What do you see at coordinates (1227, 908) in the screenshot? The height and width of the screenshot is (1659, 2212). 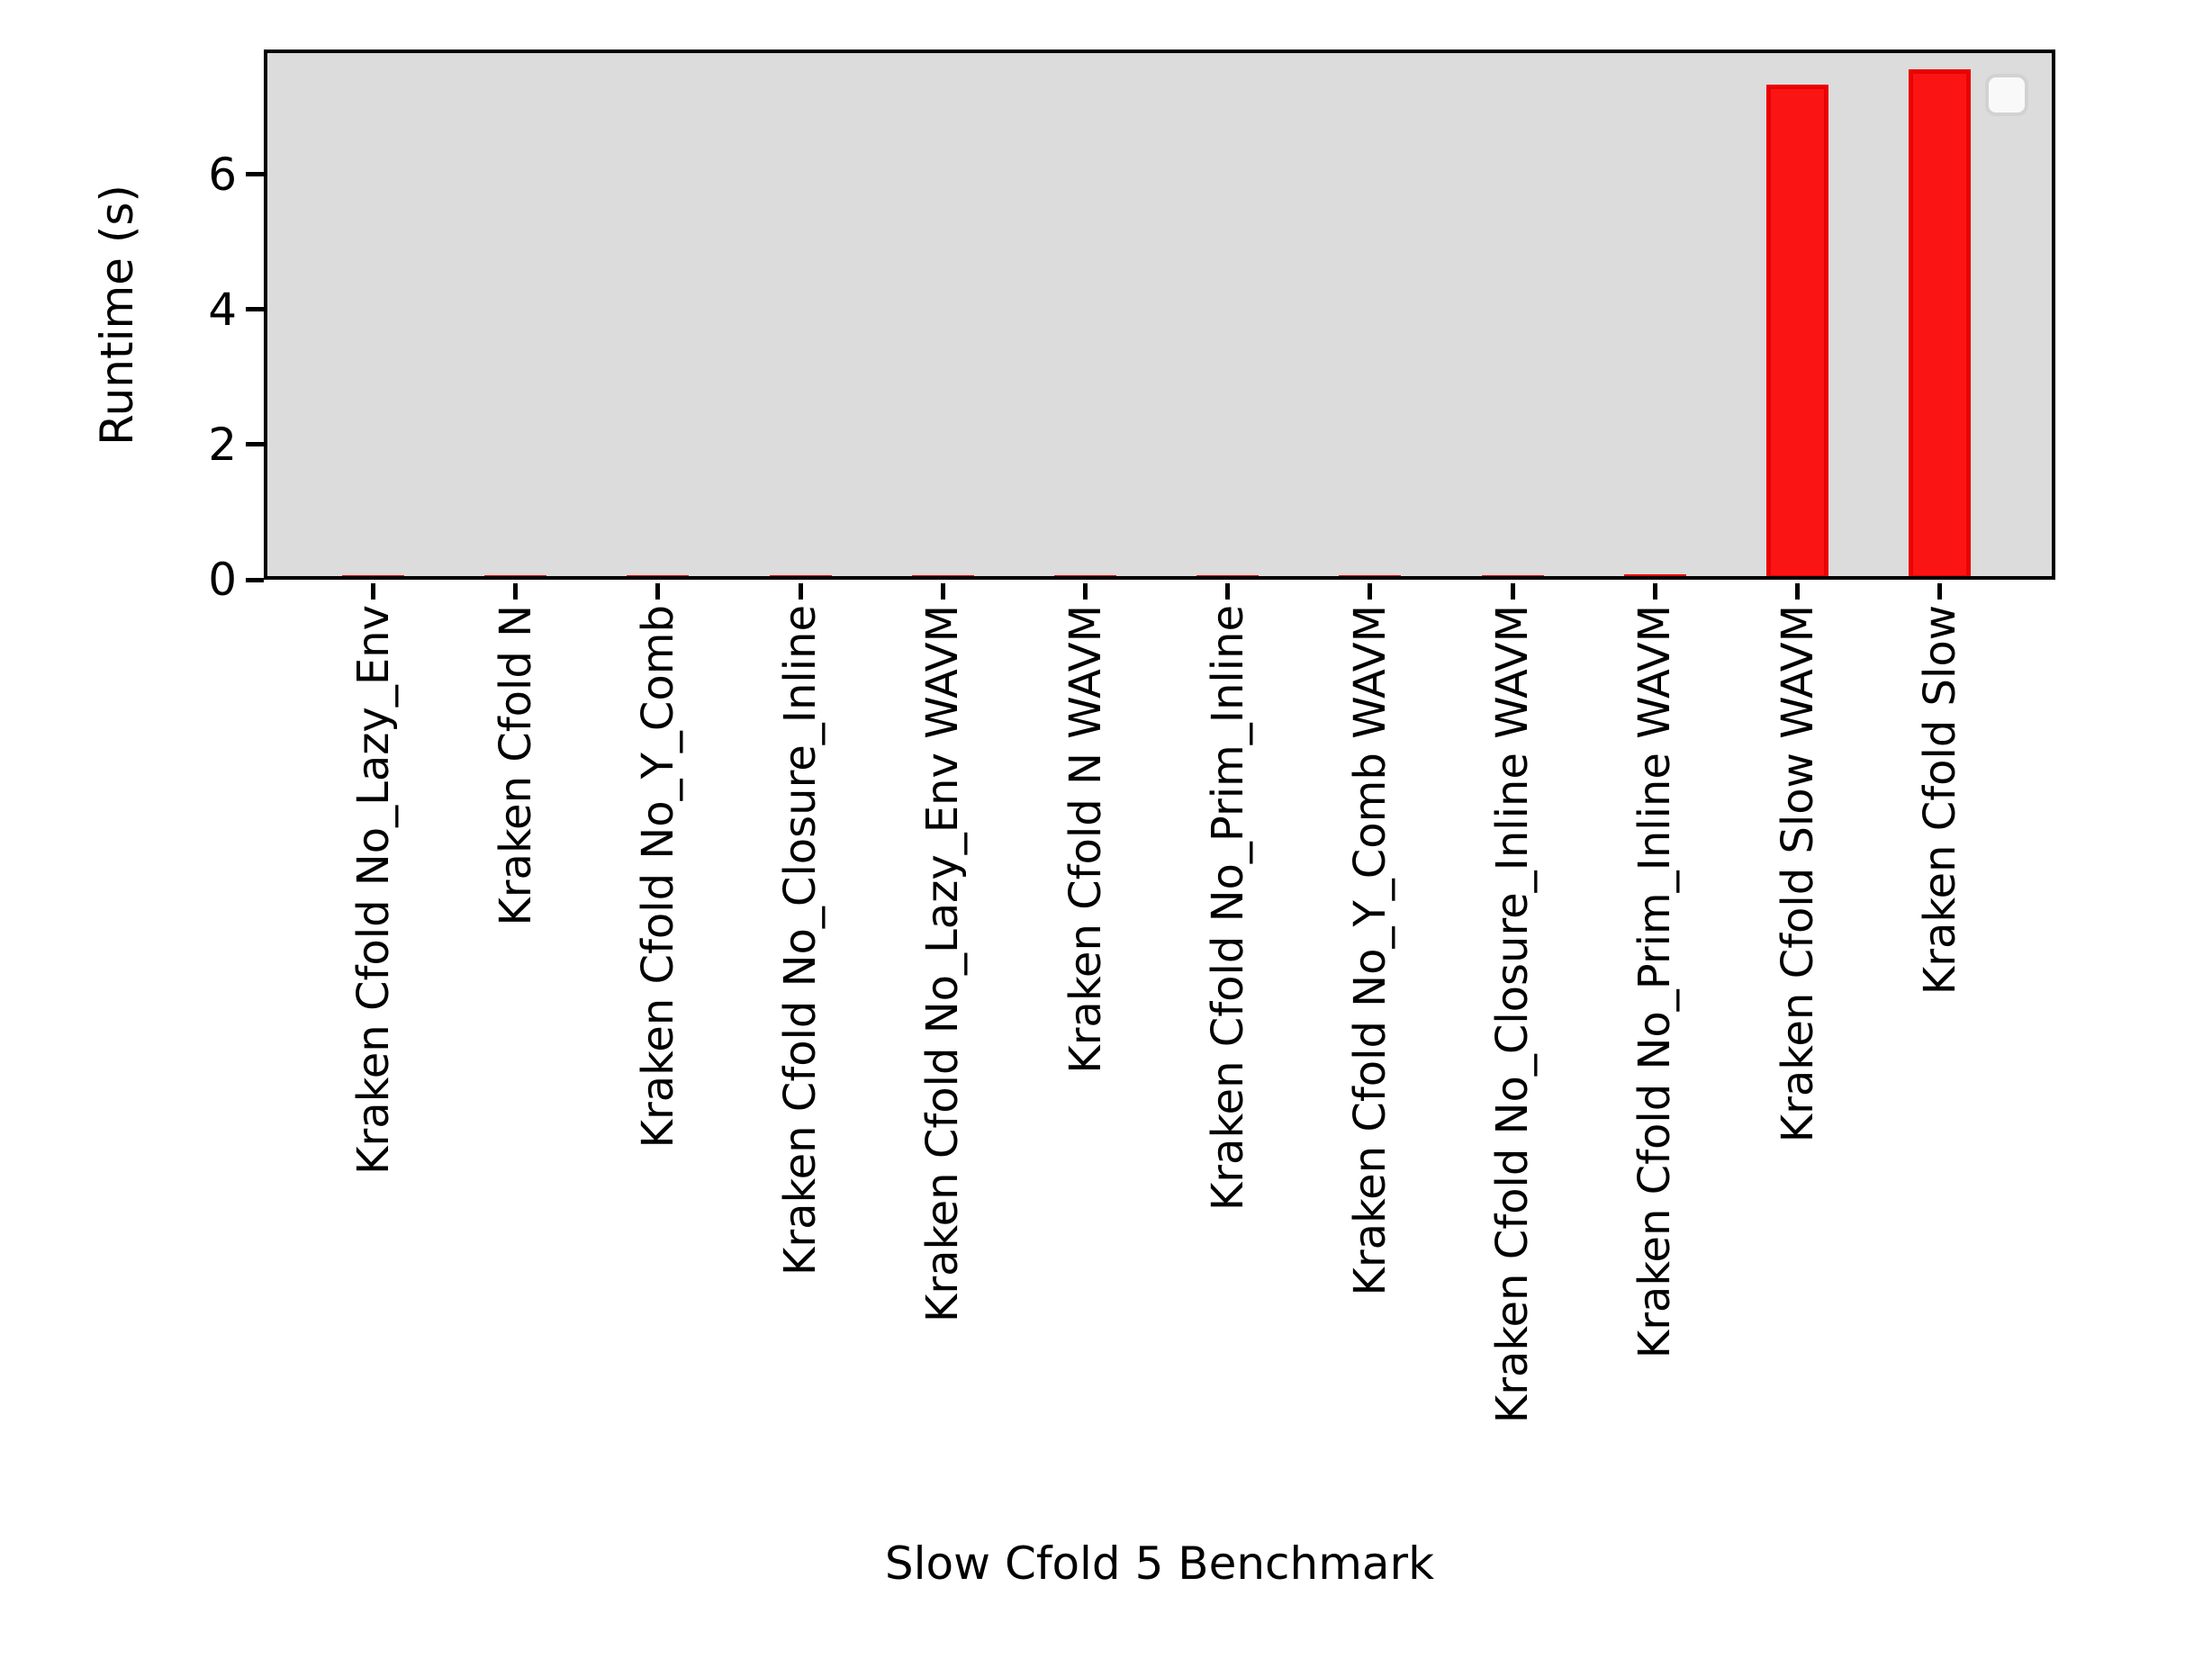 I see `x-tick-label: Kraken Cfold No_Prim_Inline` at bounding box center [1227, 908].